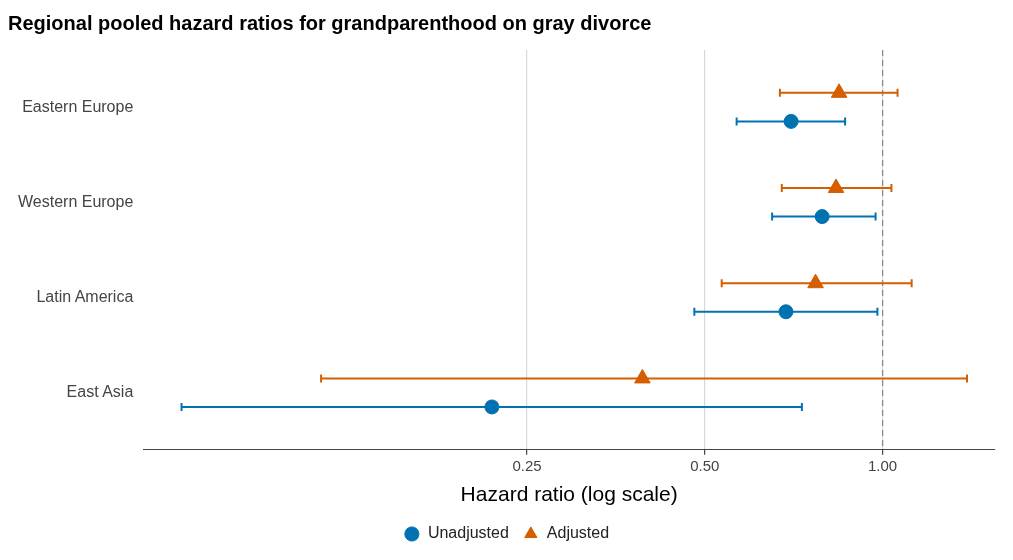  I want to click on legend-label: Unadjusted, so click(468, 533).